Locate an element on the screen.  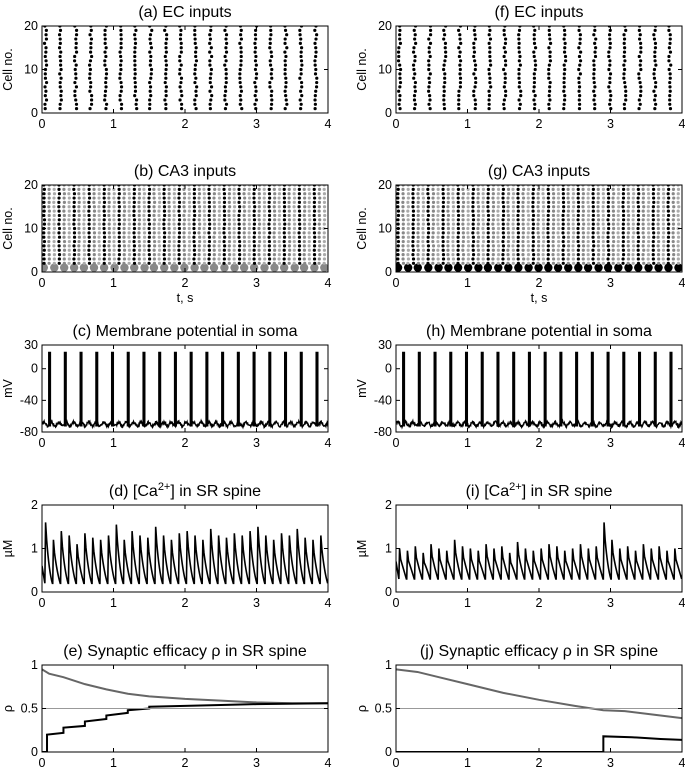
y-tick-label: -40 is located at coordinates (29, 400).